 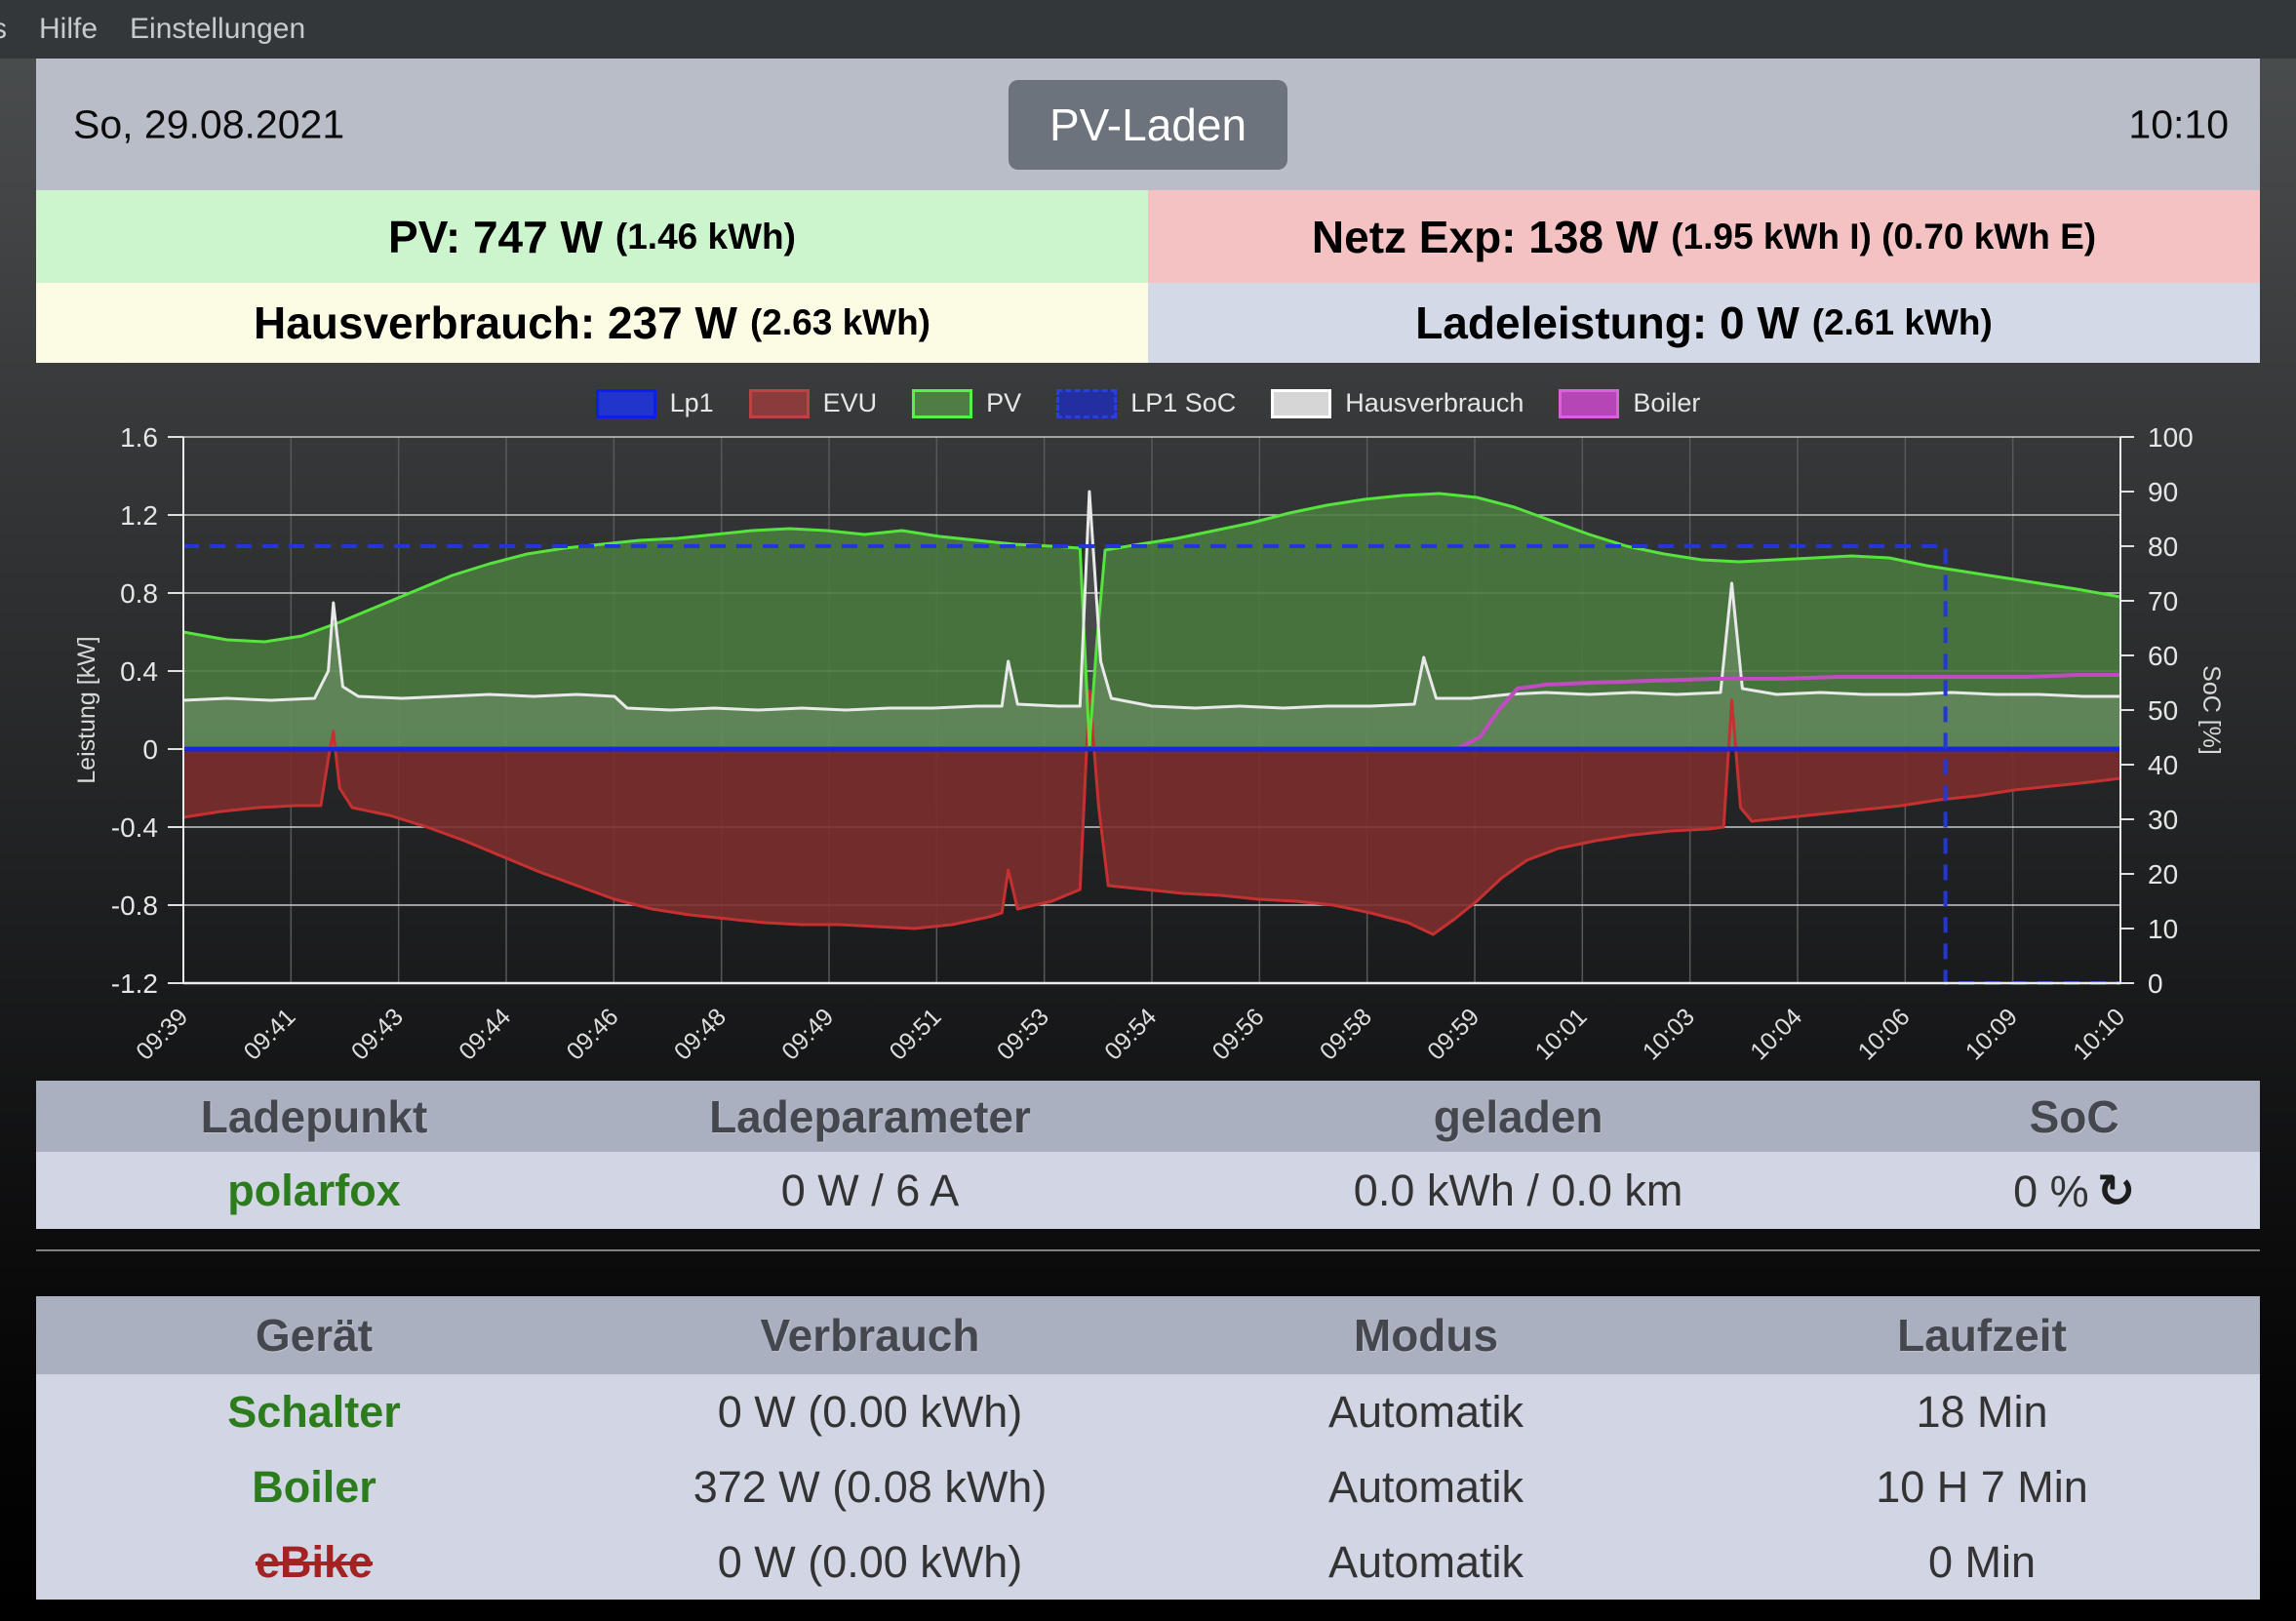 I want to click on soc-cell: 0 % ↻, so click(x=2074, y=1191).